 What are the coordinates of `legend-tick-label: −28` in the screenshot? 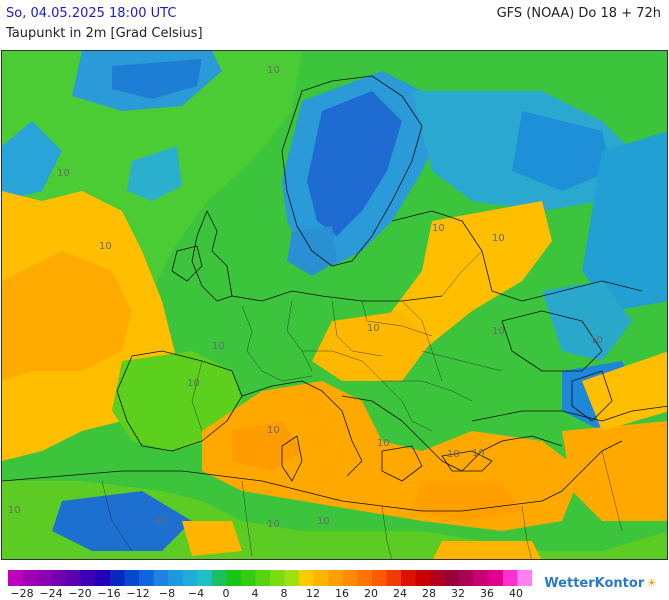 It's located at (22, 593).